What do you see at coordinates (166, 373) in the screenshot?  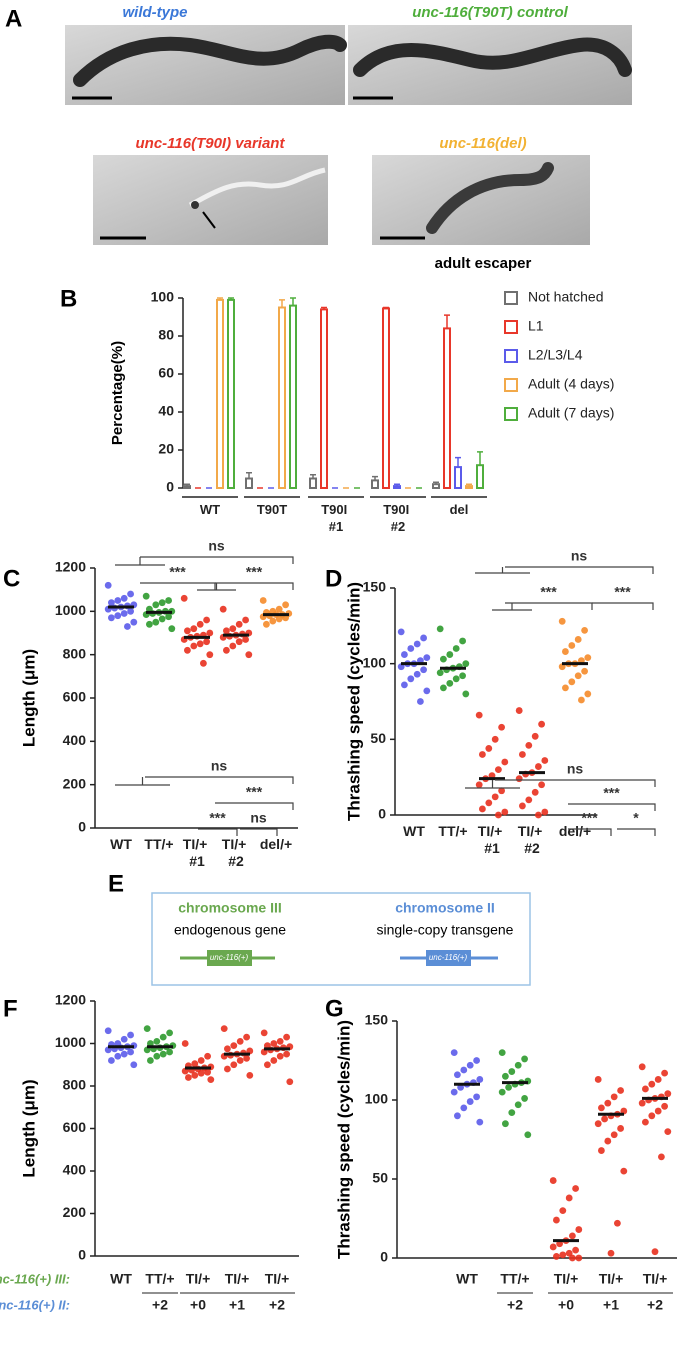 I see `y-tick-label: 60` at bounding box center [166, 373].